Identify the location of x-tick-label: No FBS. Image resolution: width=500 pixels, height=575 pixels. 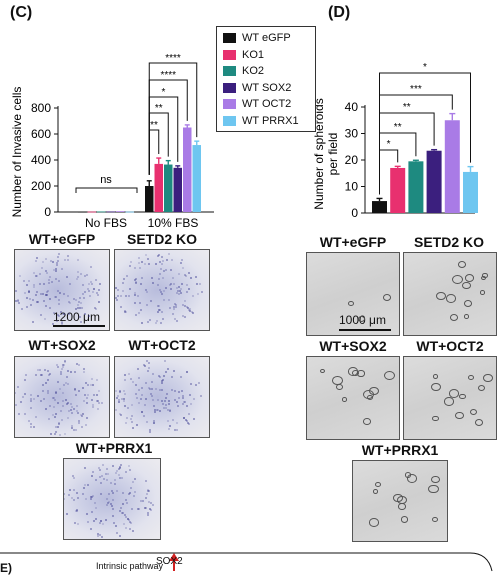
(106, 223).